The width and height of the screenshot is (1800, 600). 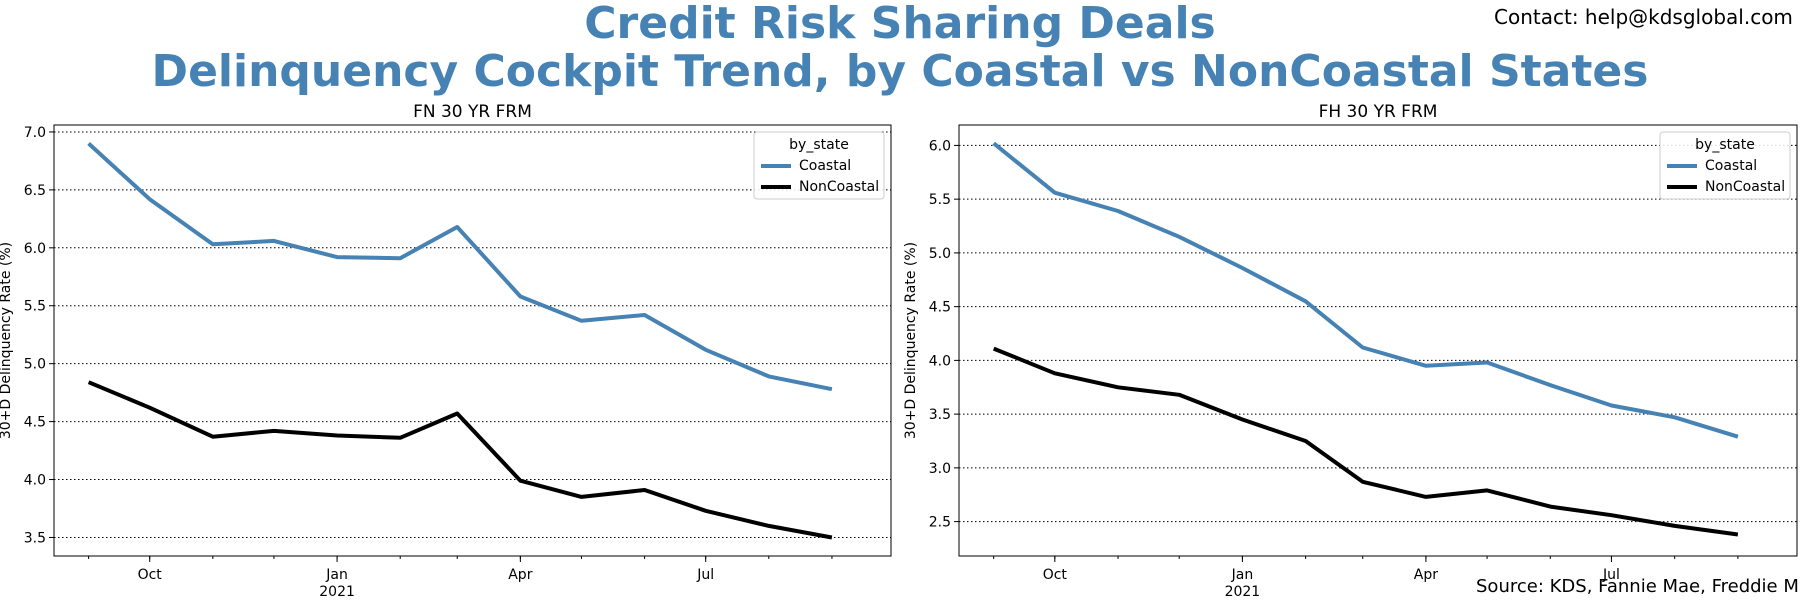 What do you see at coordinates (940, 523) in the screenshot?
I see `y-tick-label: 2.5` at bounding box center [940, 523].